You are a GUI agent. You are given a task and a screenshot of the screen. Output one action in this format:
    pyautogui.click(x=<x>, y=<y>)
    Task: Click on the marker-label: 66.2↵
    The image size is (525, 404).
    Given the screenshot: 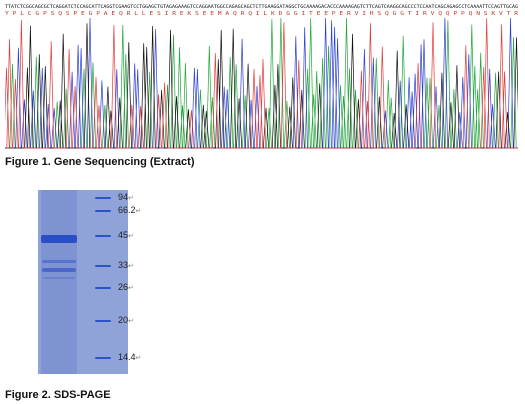 What is the action you would take?
    pyautogui.click(x=130, y=210)
    